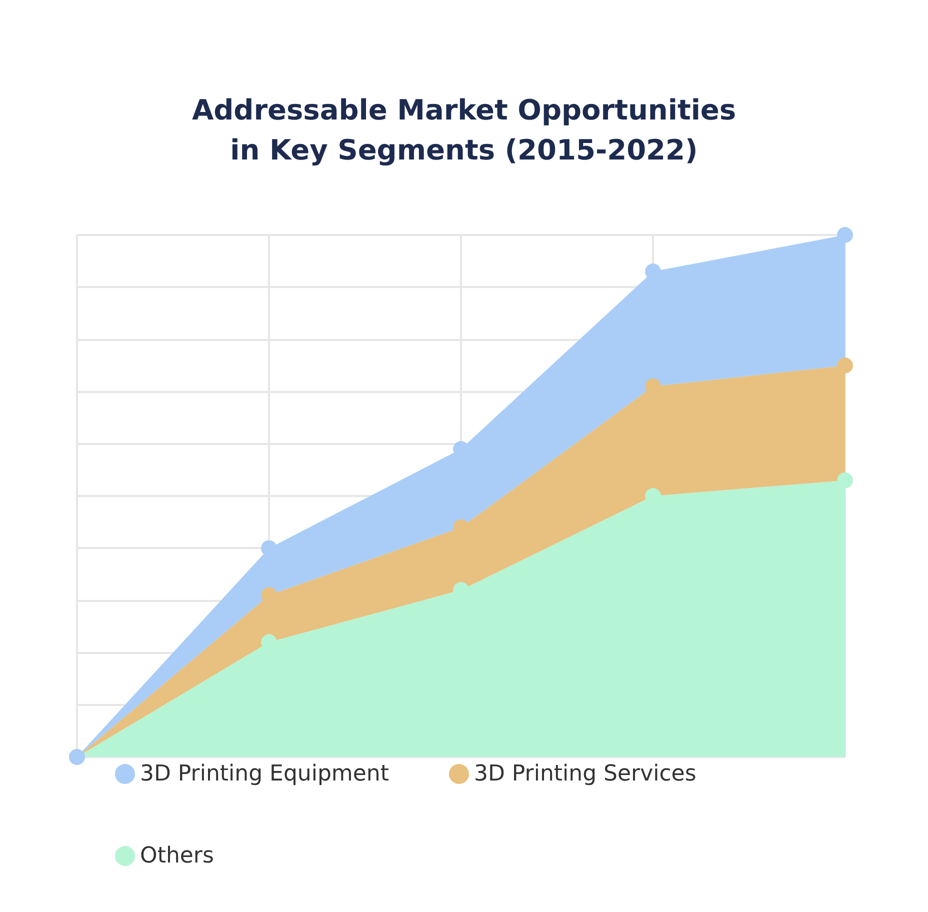 The image size is (928, 912). What do you see at coordinates (585, 774) in the screenshot?
I see `legend-label: 3D Printing Services` at bounding box center [585, 774].